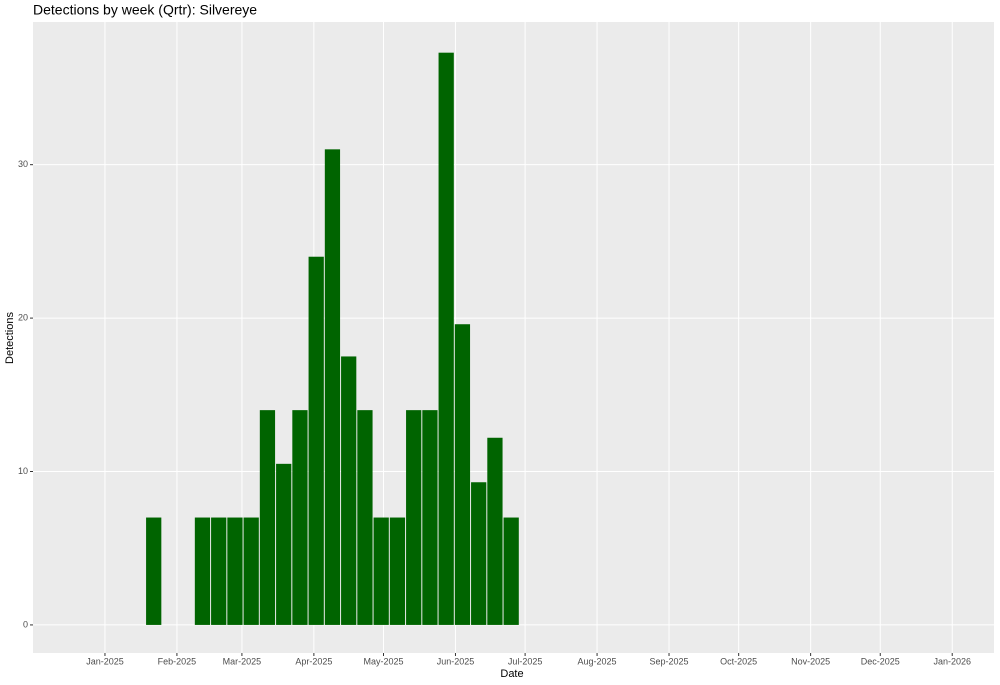 This screenshot has height=685, width=1000. What do you see at coordinates (25, 624) in the screenshot?
I see `y-tick-label: 0` at bounding box center [25, 624].